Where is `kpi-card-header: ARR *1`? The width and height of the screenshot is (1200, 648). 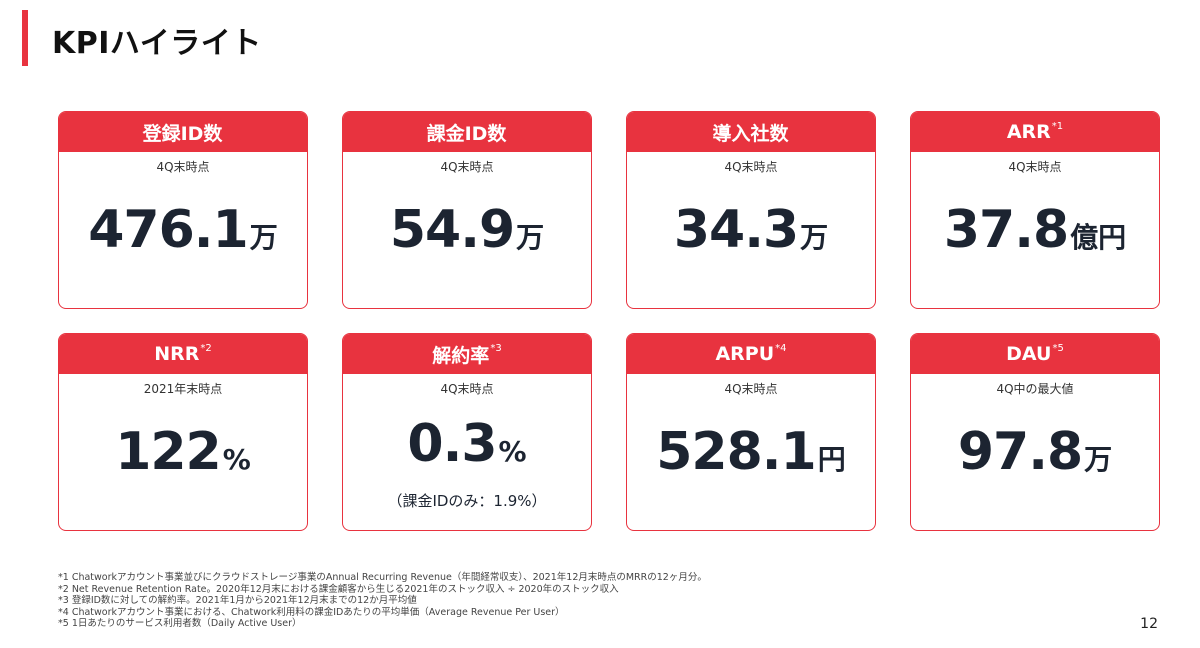 kpi-card-header: ARR *1 is located at coordinates (1035, 132).